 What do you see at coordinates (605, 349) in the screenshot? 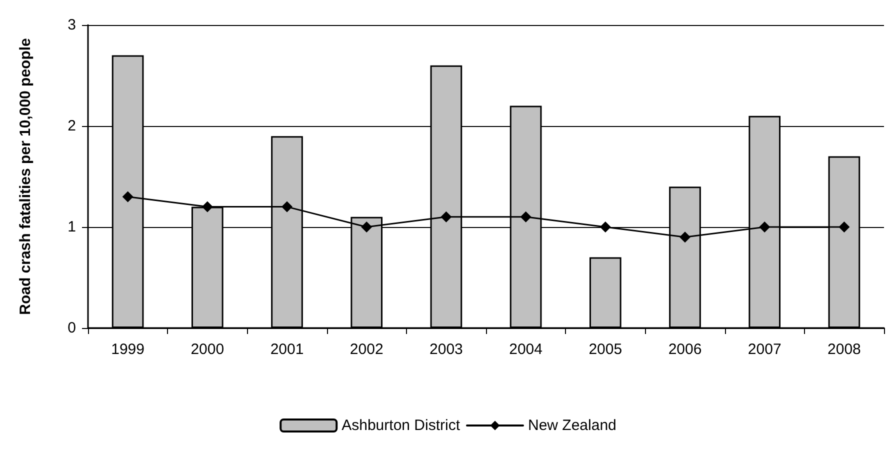
I see `x-tick-label: 2005` at bounding box center [605, 349].